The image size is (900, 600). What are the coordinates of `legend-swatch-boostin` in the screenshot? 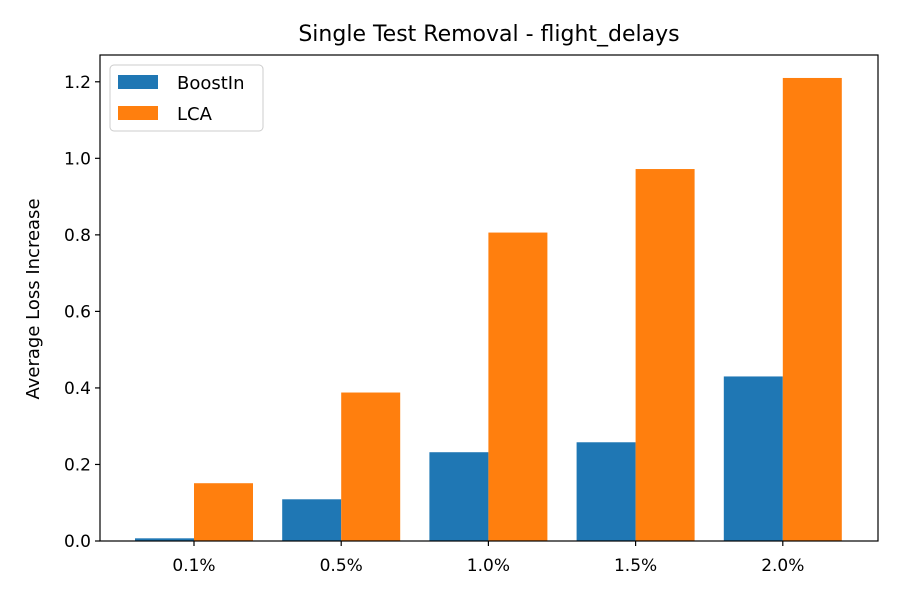 It's located at (138, 82).